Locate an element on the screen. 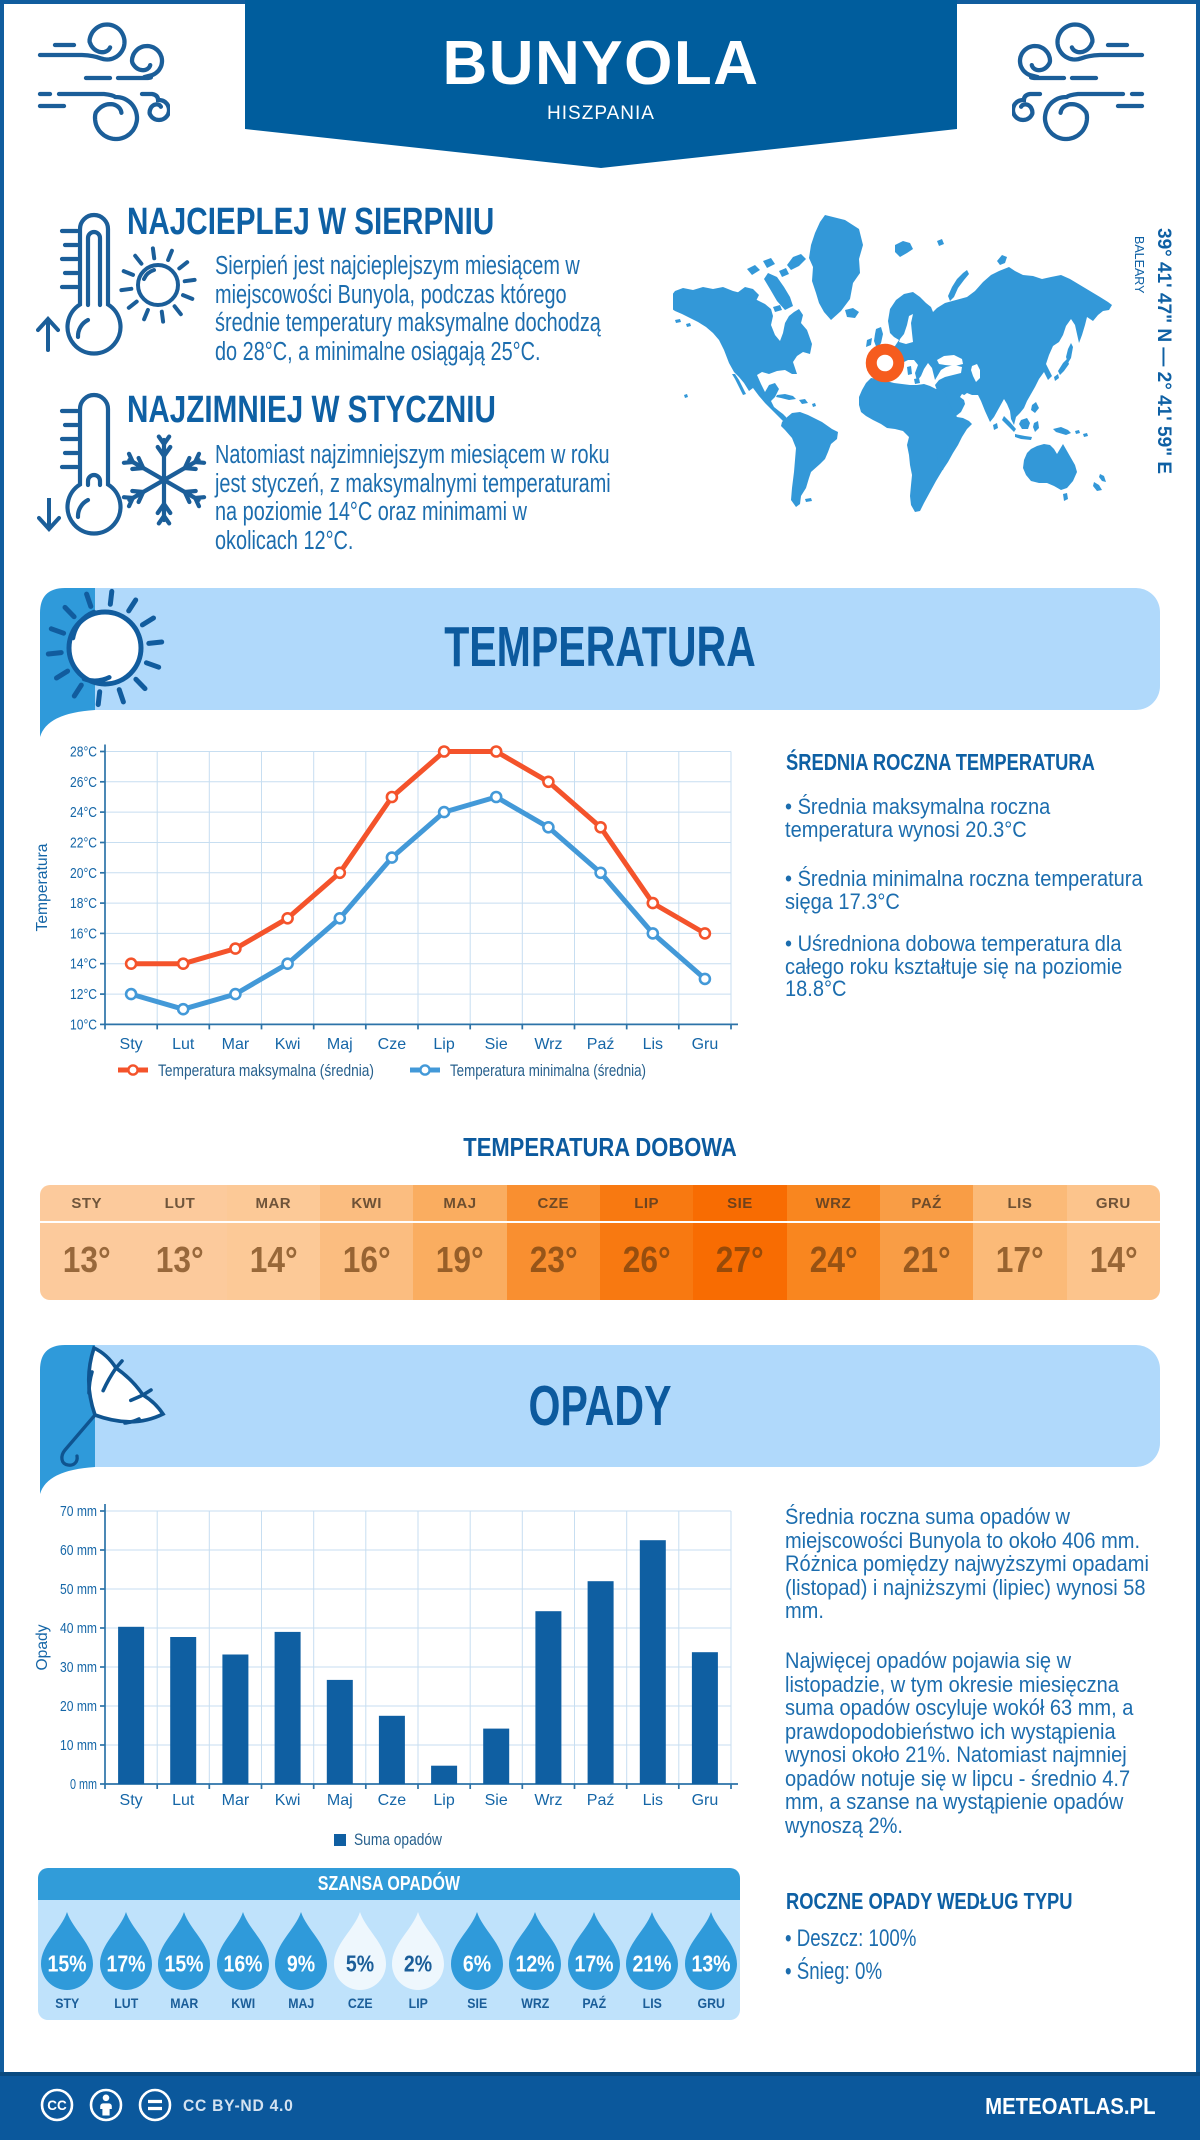 This screenshot has width=1200, height=2140. svg-text:Temperatura maksymalna (średni: Temperatura maksymalna (średnia) is located at coordinates (266, 1071).